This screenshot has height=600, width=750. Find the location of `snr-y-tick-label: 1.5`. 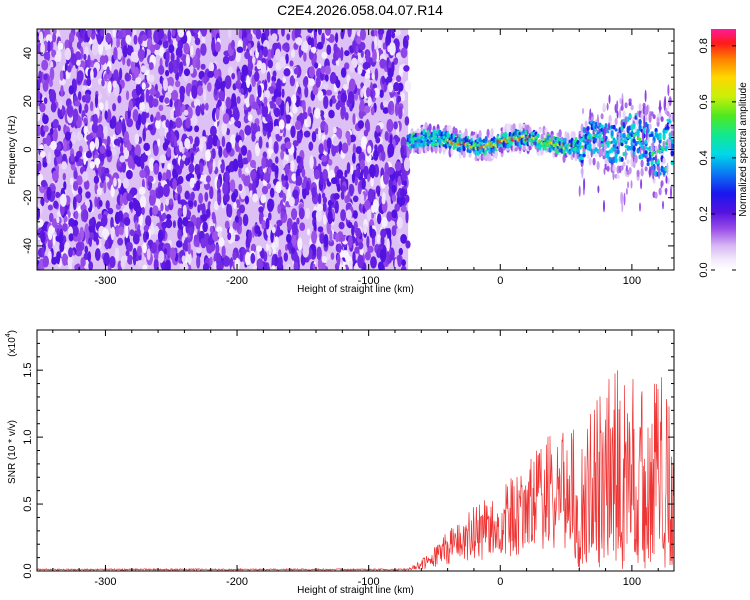

snr-y-tick-label: 1.5 is located at coordinates (28, 370).